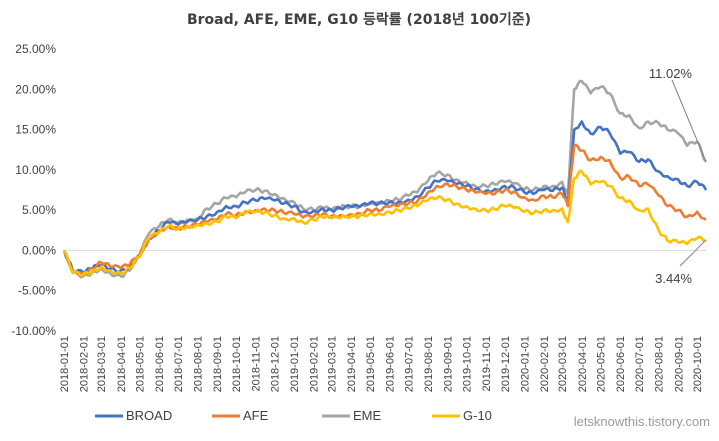 The height and width of the screenshot is (441, 719). Describe the element at coordinates (65, 364) in the screenshot. I see `x-tick-label: 2018-01-01` at that location.